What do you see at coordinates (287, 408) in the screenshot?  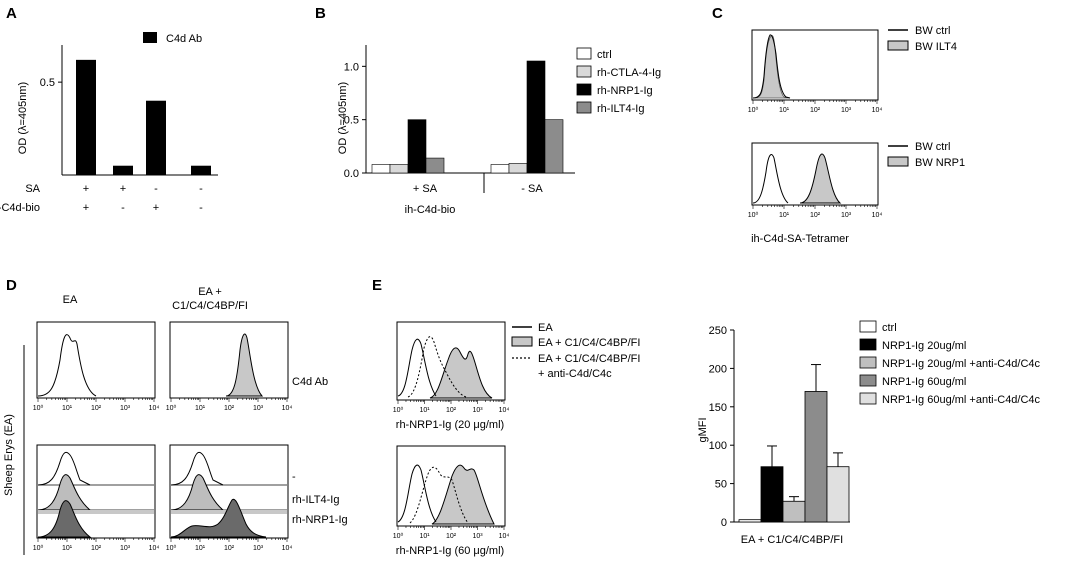 I see `panel-d-comp-top-tick-label: 10⁴` at bounding box center [287, 408].